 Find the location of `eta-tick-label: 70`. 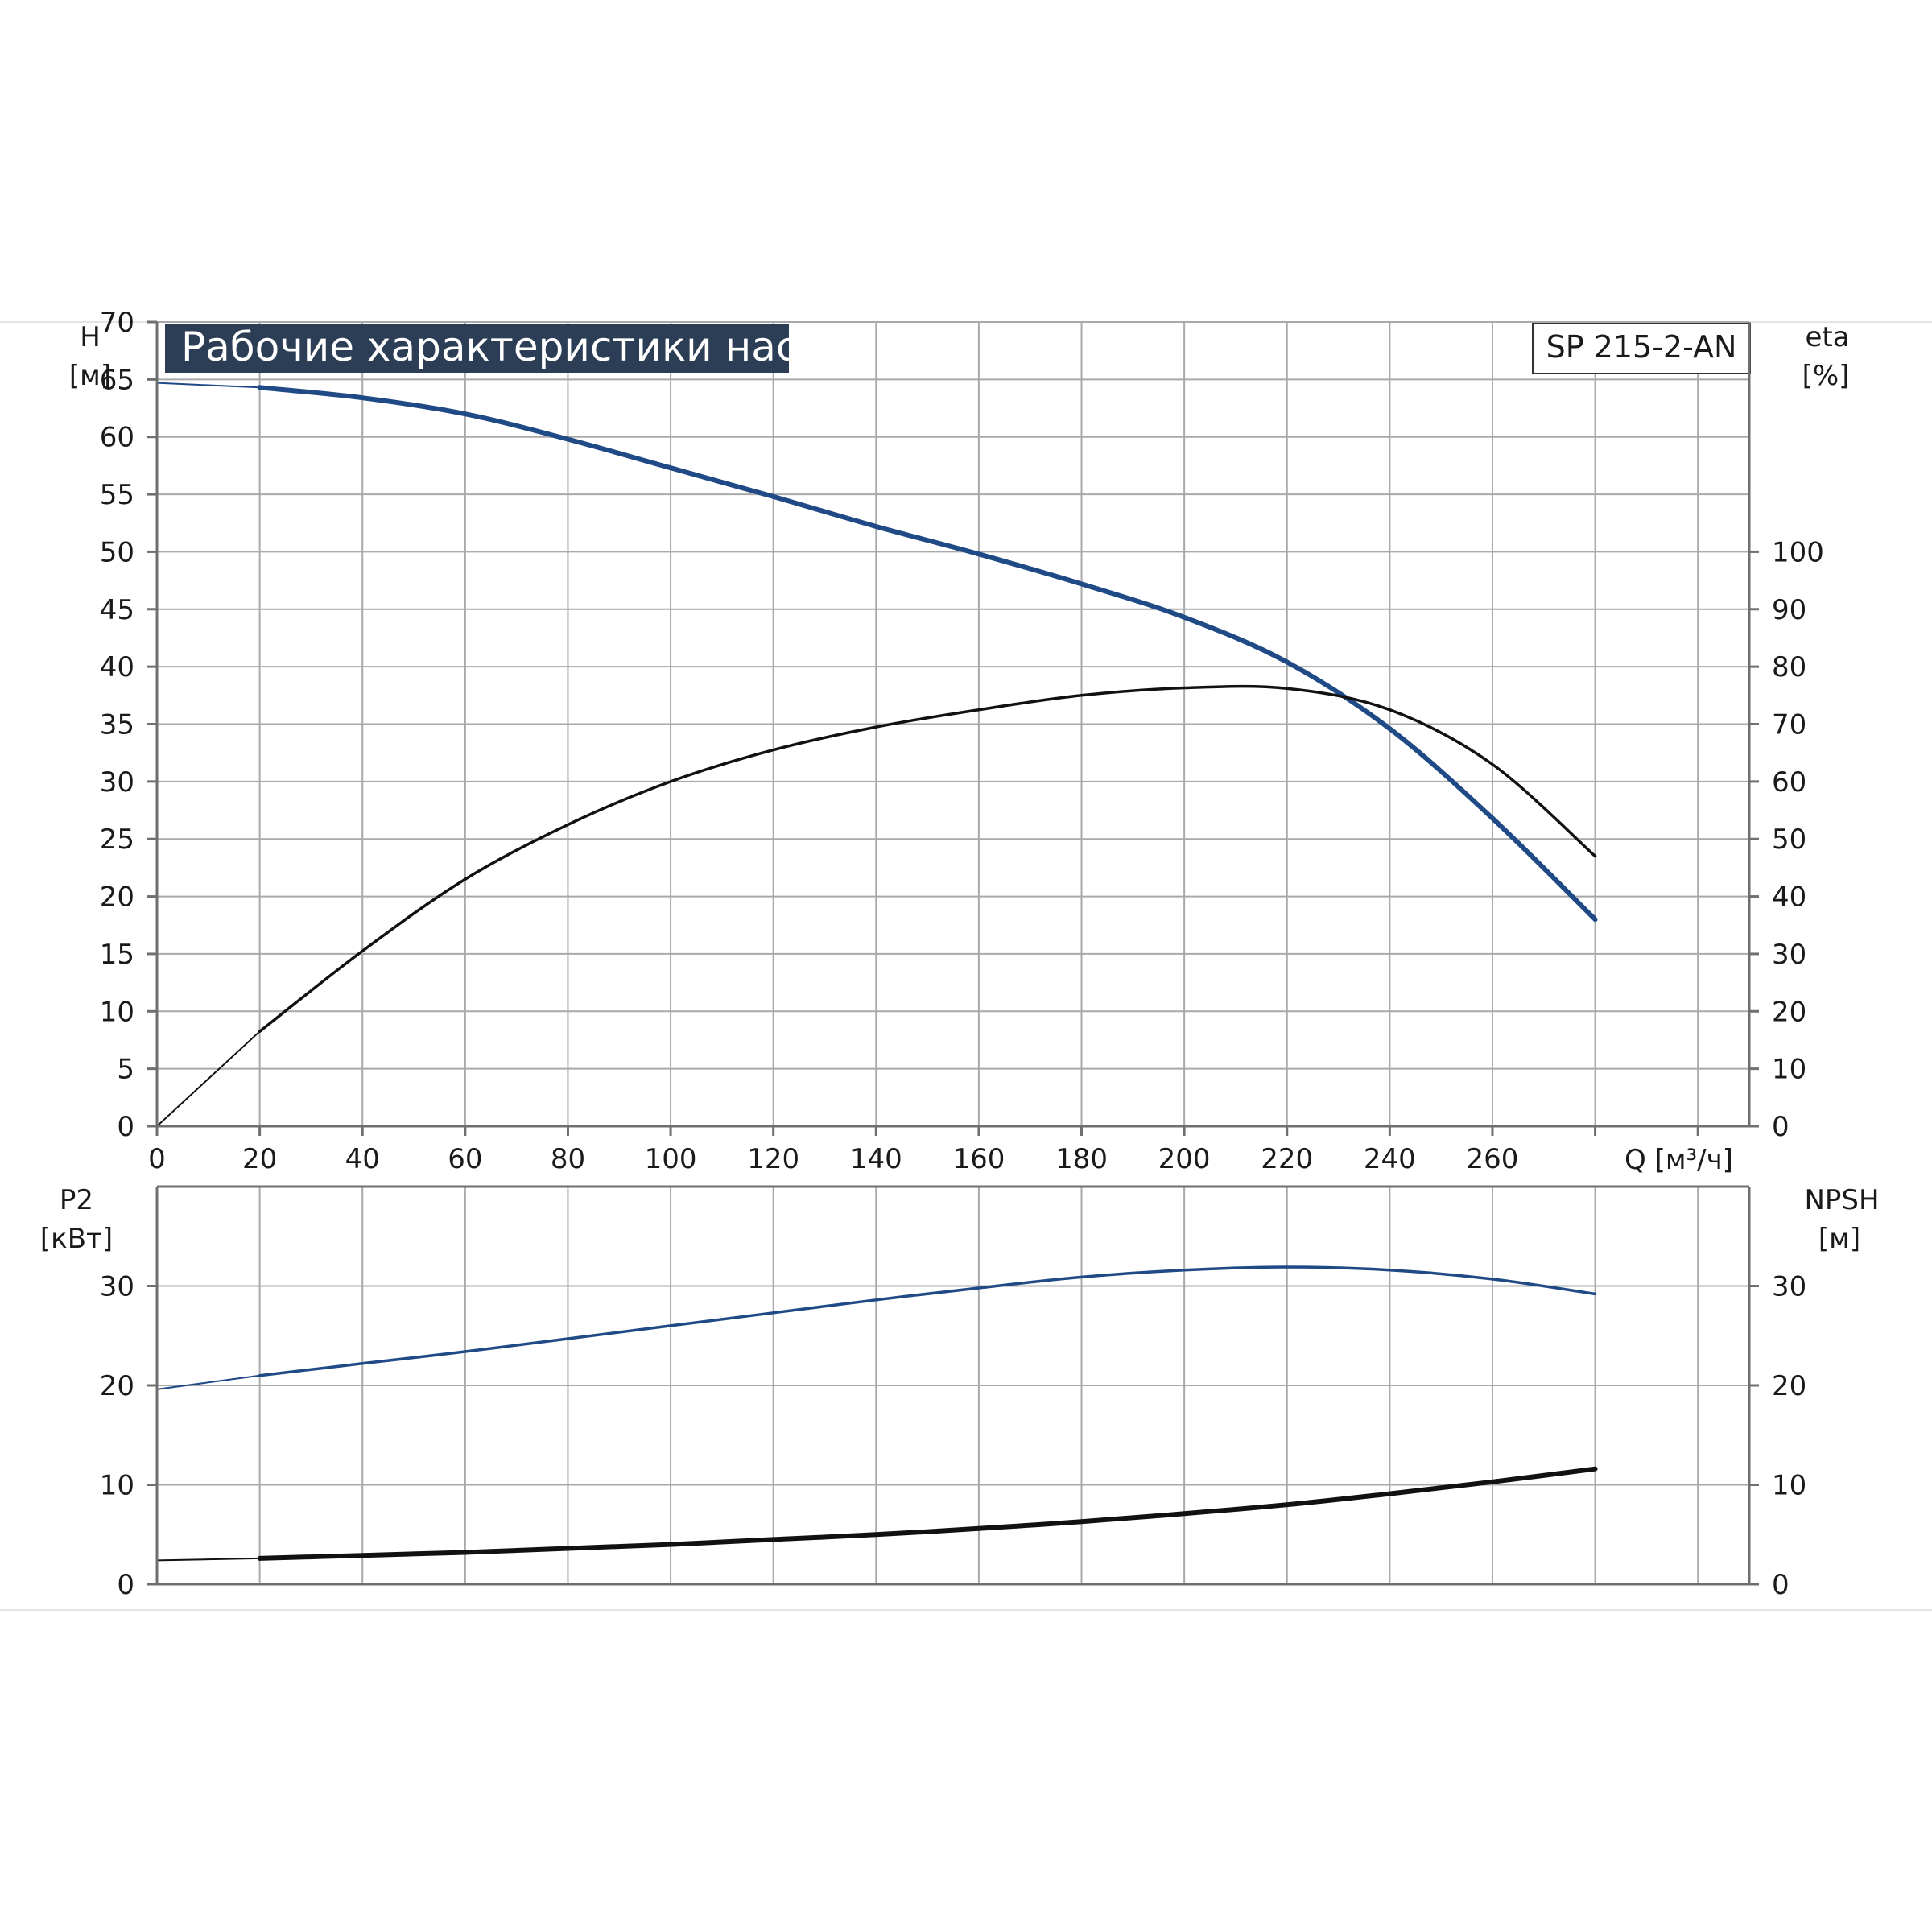

eta-tick-label: 70 is located at coordinates (1789, 725).